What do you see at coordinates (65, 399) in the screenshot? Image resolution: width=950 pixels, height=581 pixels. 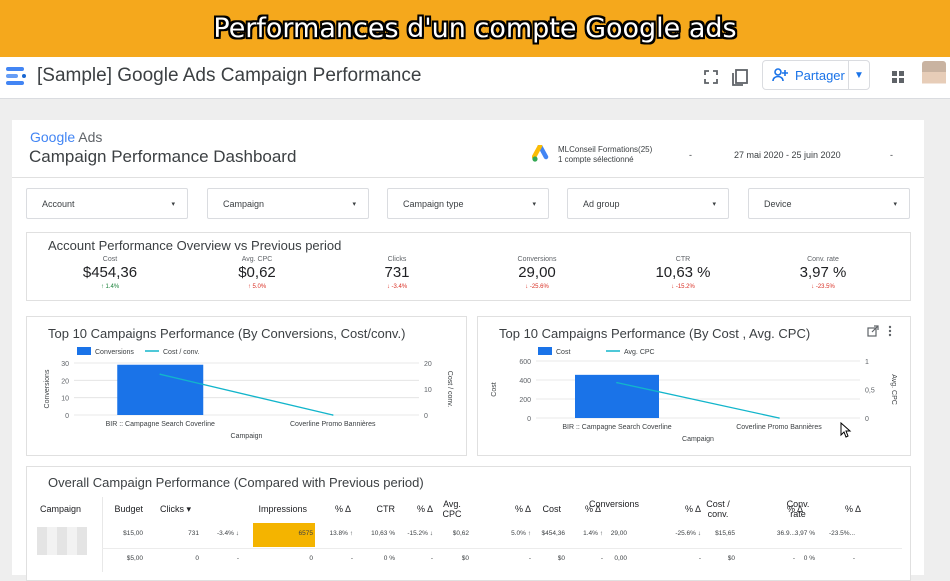 I see `y-tick-label: 10` at bounding box center [65, 399].